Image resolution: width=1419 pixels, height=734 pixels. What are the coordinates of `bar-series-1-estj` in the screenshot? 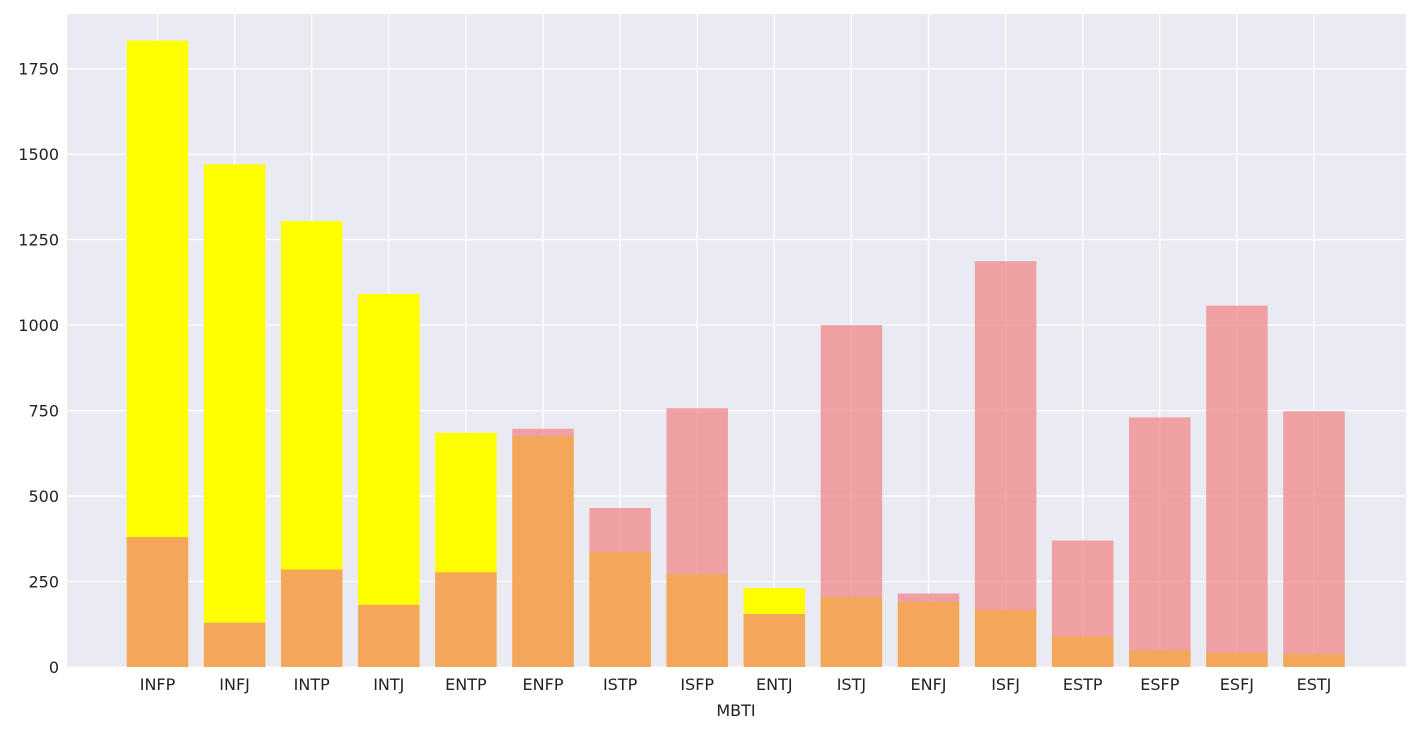 It's located at (1314, 539).